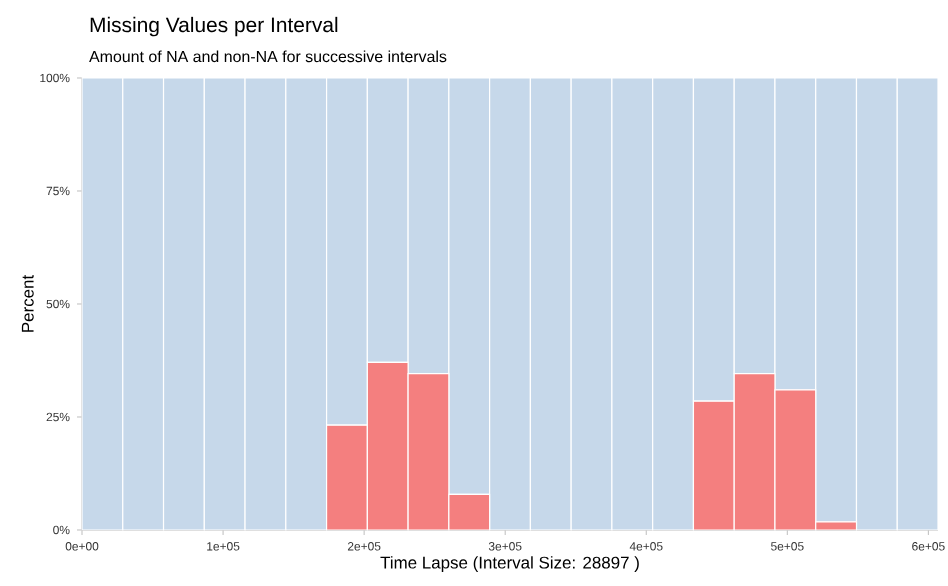 The image size is (948, 586). Describe the element at coordinates (214, 26) in the screenshot. I see `chart-title: Missing Values per Interval` at that location.